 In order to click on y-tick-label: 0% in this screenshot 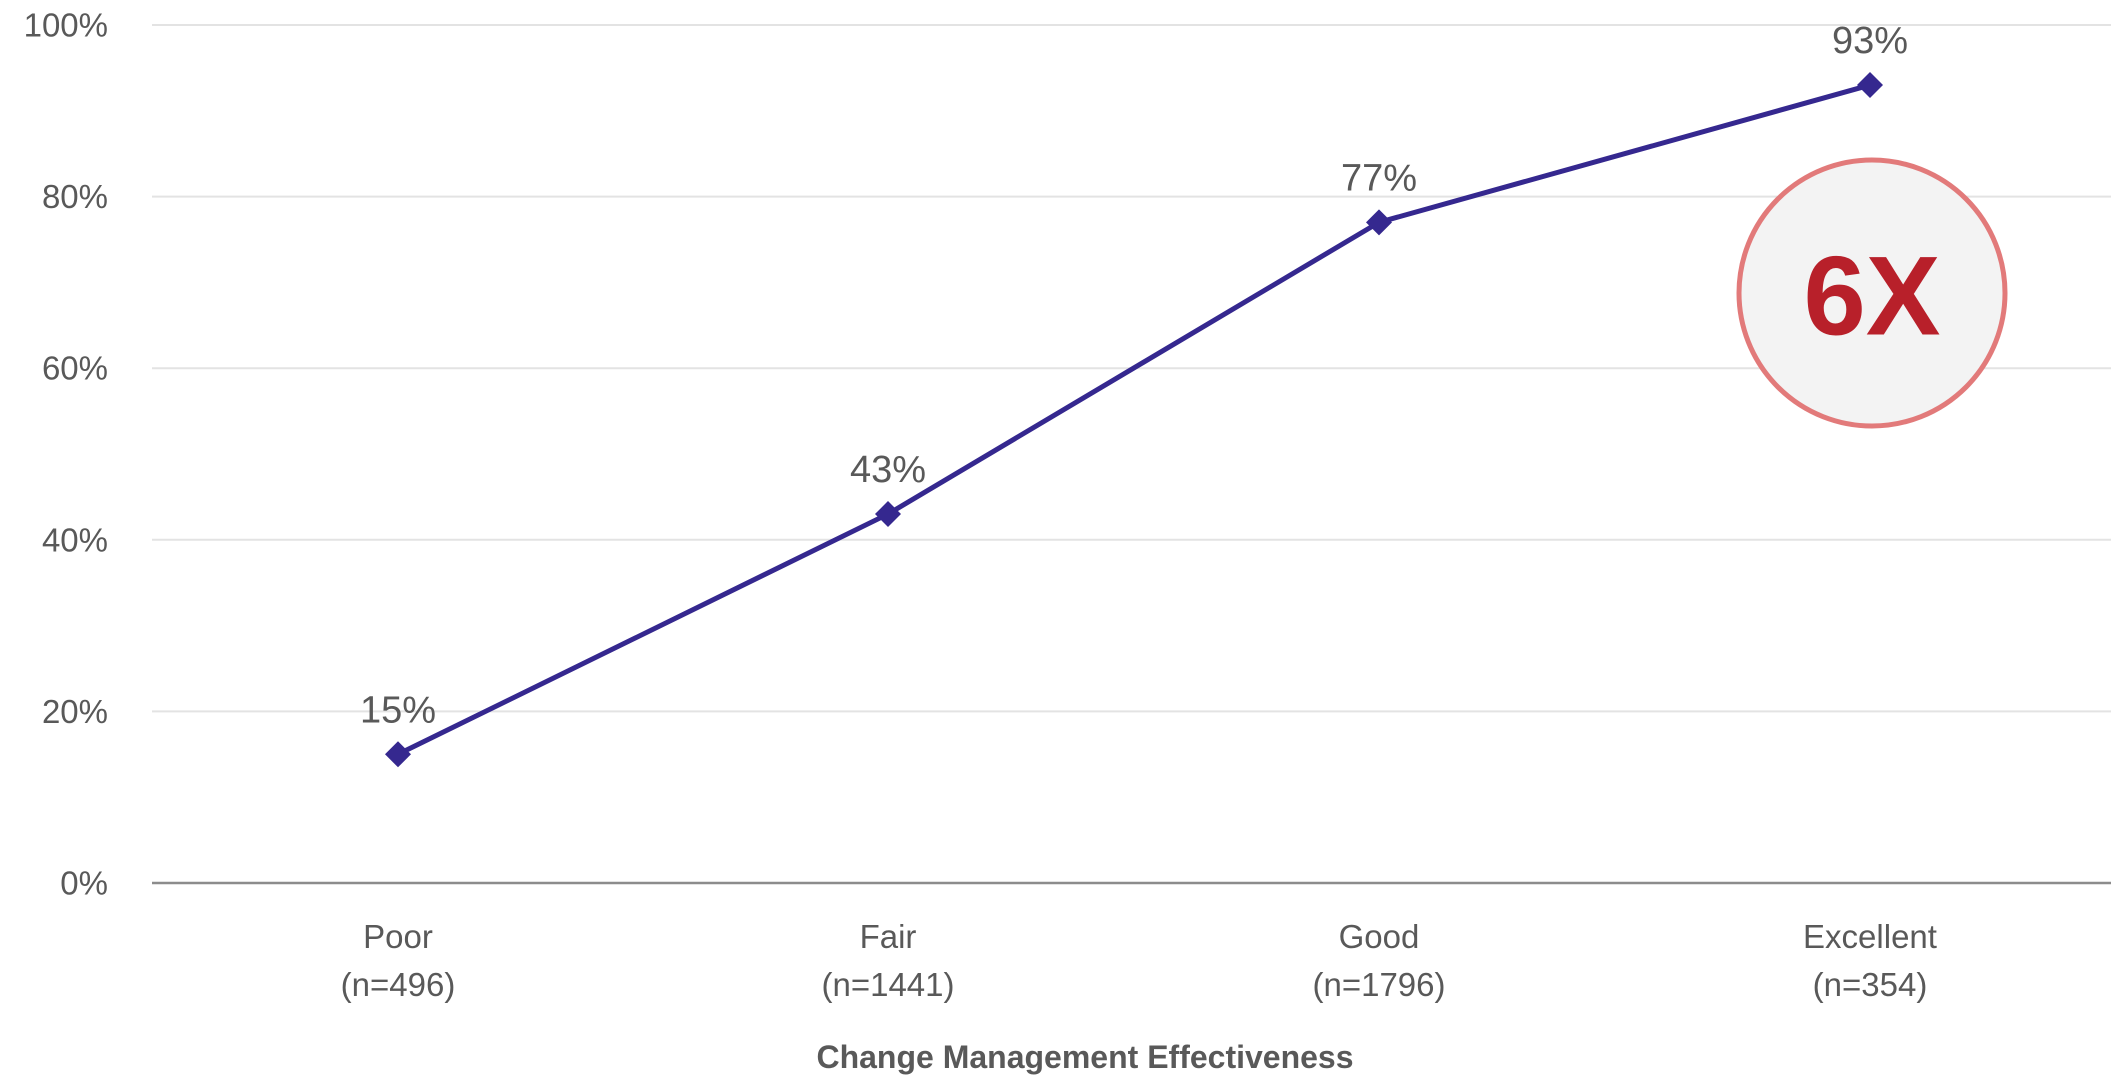, I will do `click(84, 883)`.